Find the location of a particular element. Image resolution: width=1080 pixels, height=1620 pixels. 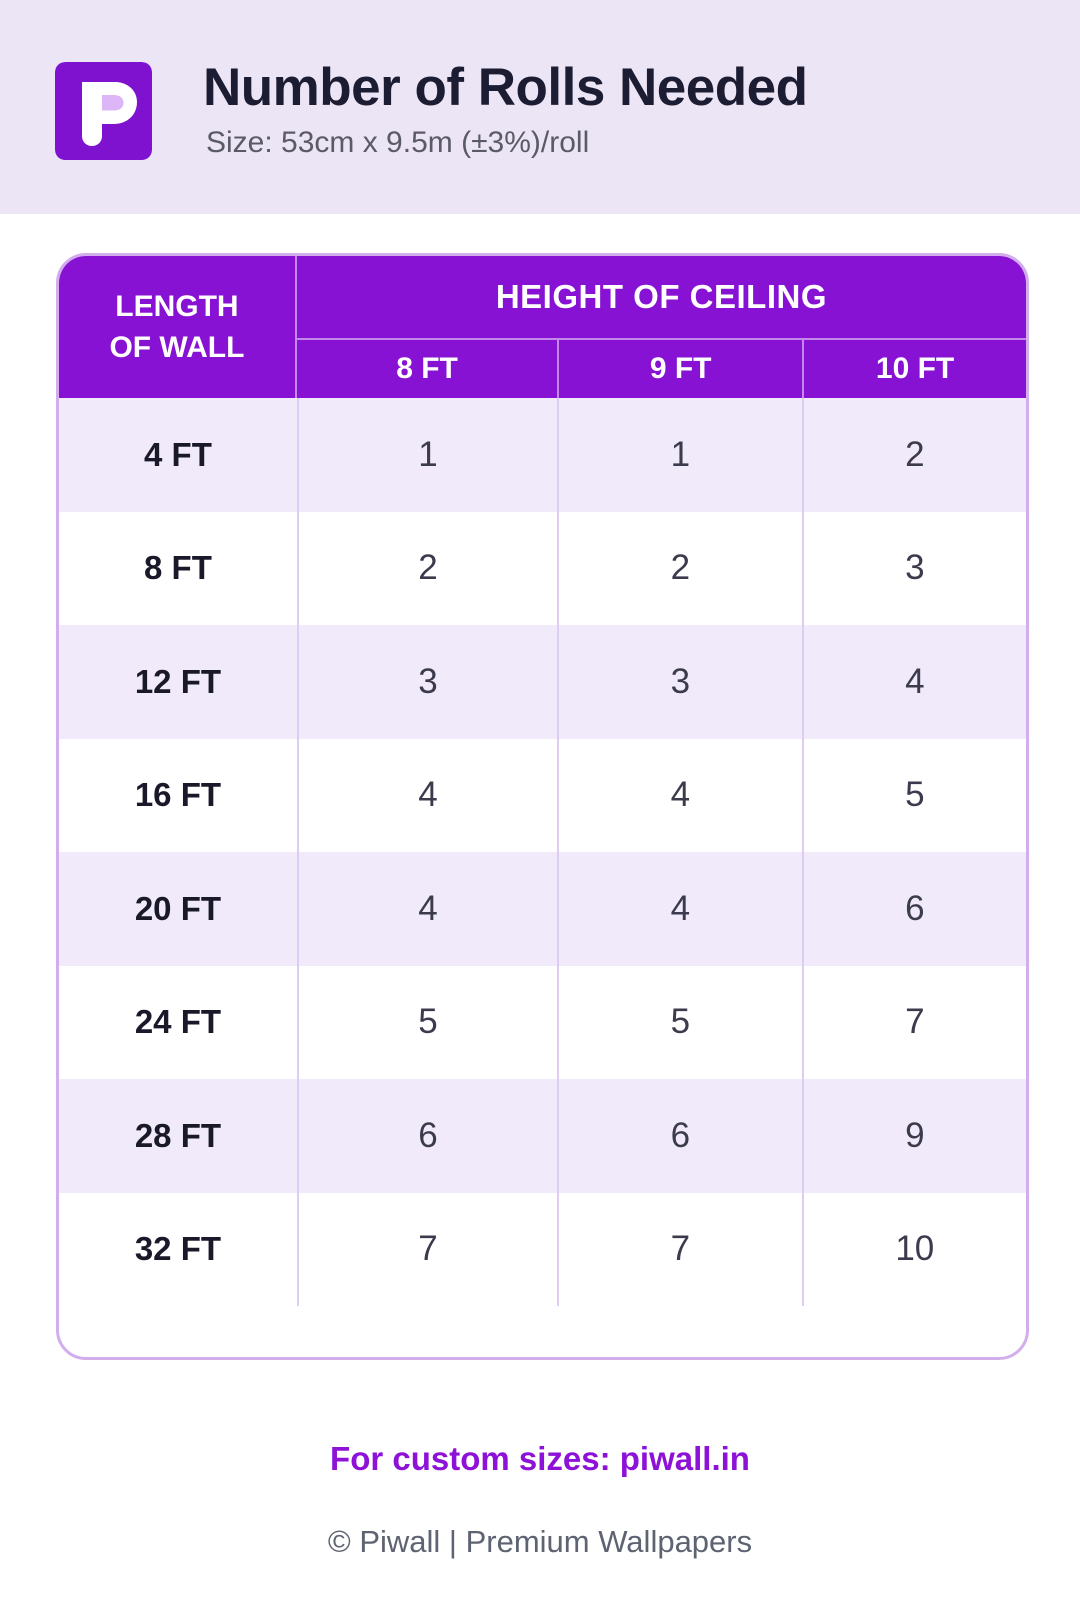

length-header-line1: LENGTH is located at coordinates (177, 306).